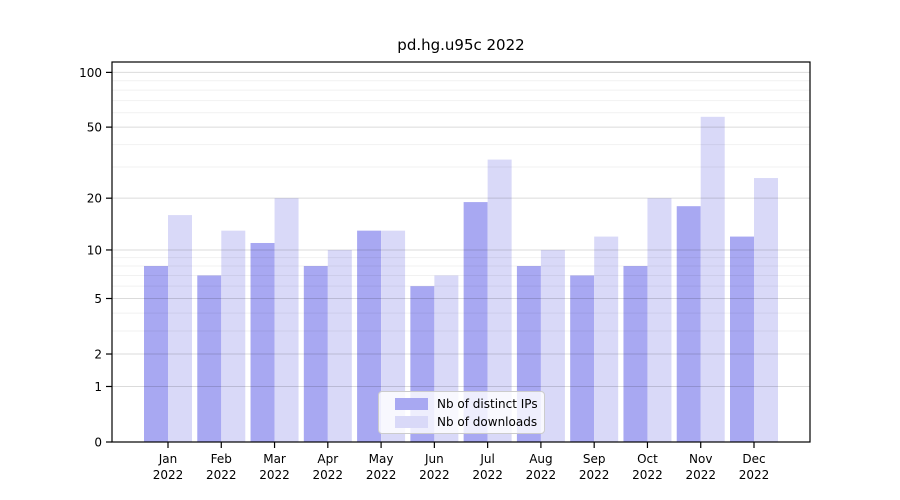 The width and height of the screenshot is (900, 500). I want to click on legend-swatch-distinct-ips, so click(411, 403).